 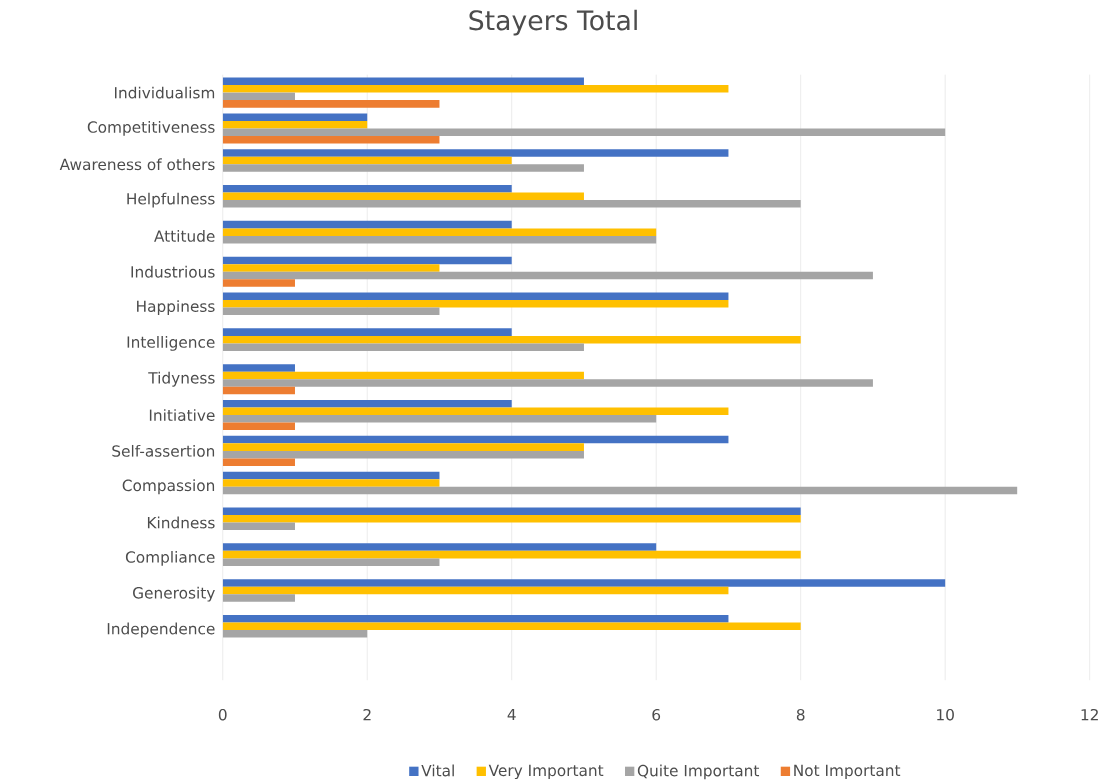 What do you see at coordinates (184, 236) in the screenshot?
I see `y-tick-label: Attitude` at bounding box center [184, 236].